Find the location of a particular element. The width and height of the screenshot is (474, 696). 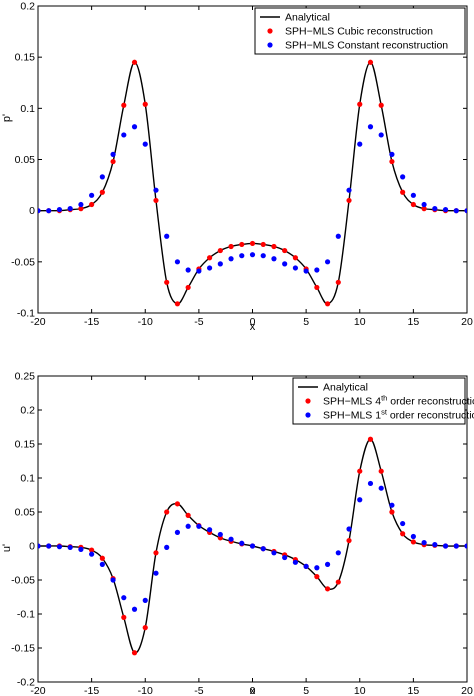

y-tick-label: 0.25 is located at coordinates (25, 377).